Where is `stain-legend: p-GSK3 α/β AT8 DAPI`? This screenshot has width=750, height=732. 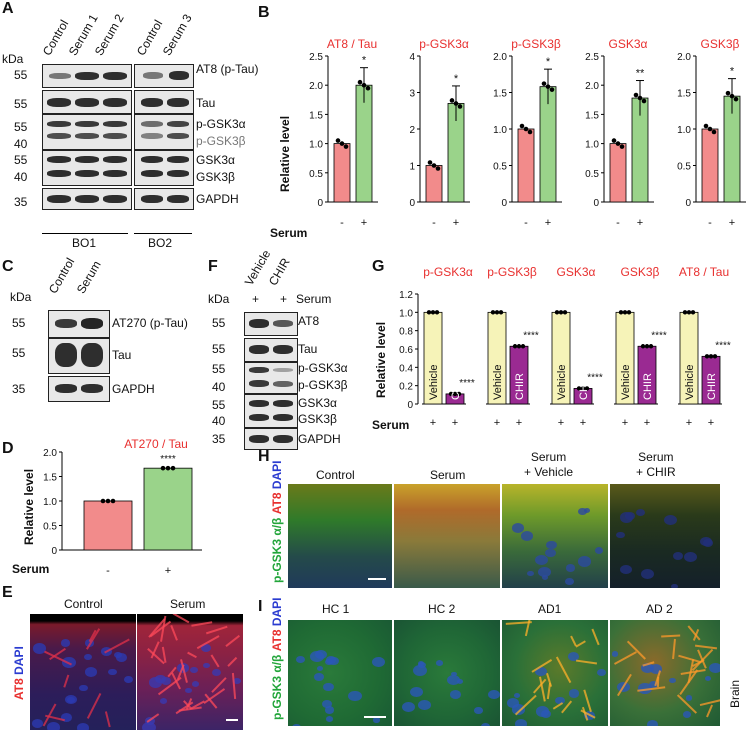 stain-legend: p-GSK3 α/β AT8 DAPI is located at coordinates (277, 521).